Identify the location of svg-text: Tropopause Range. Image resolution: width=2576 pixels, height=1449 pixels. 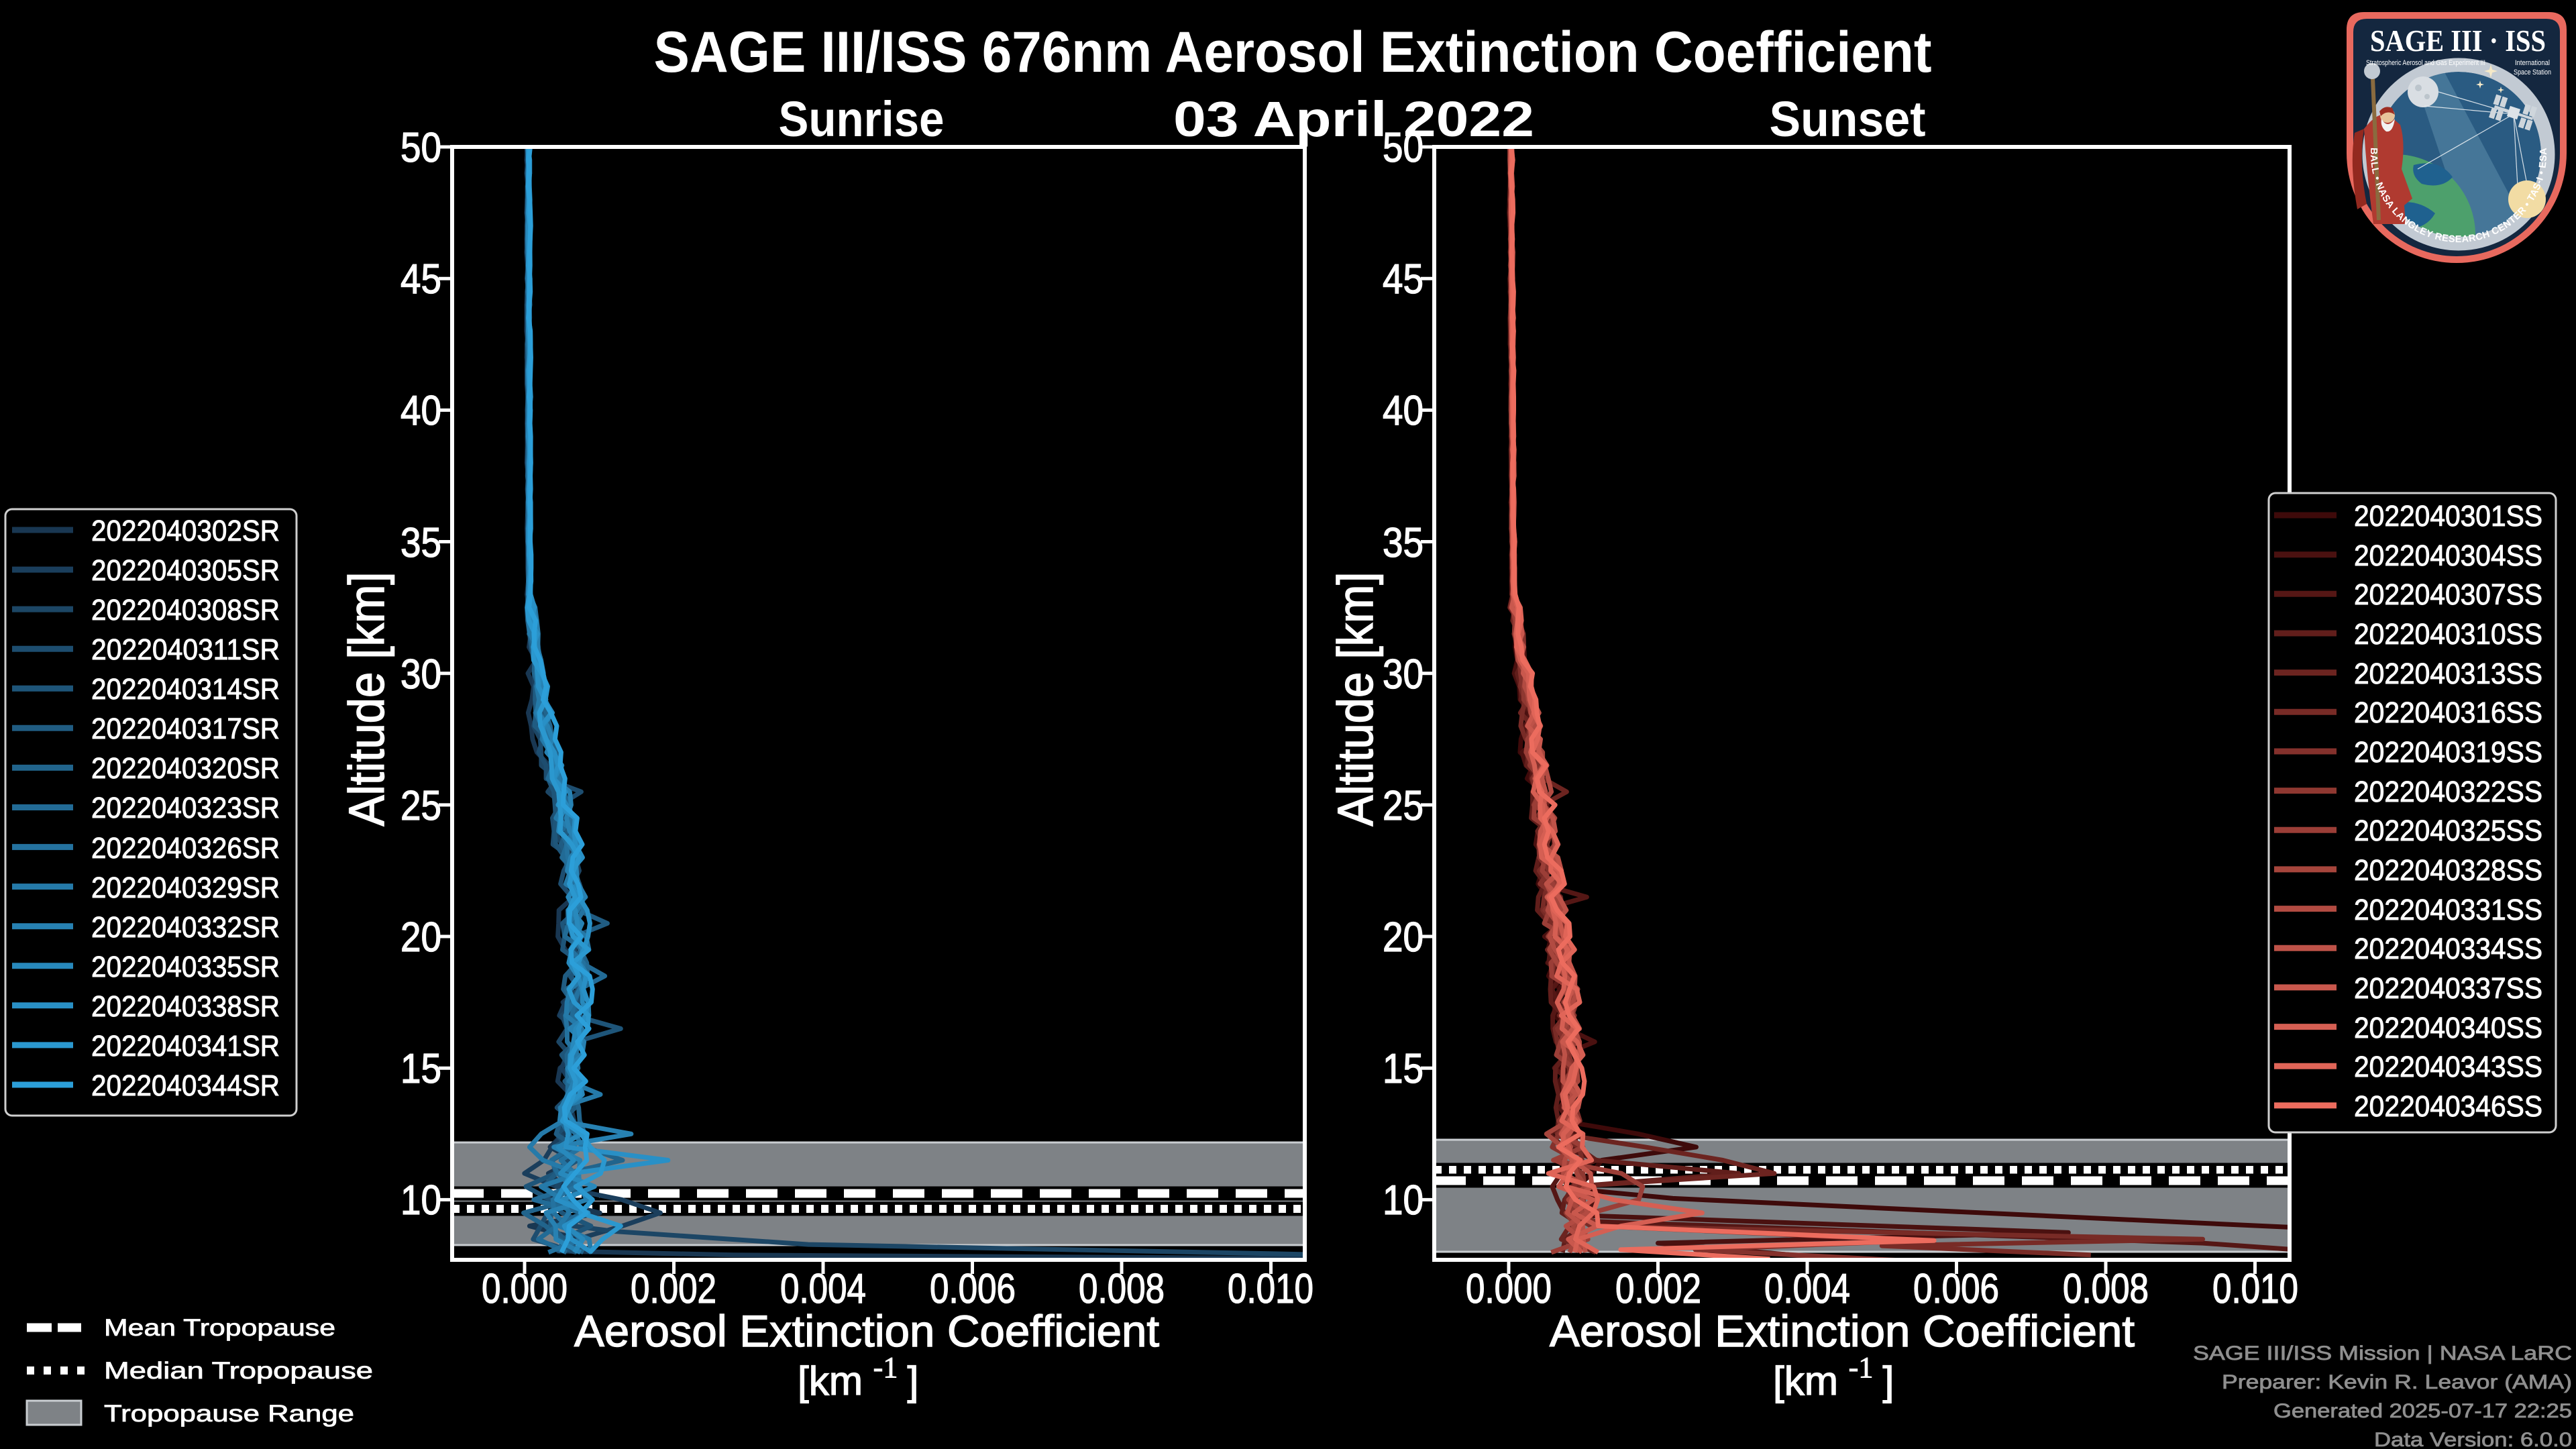
(229, 1414).